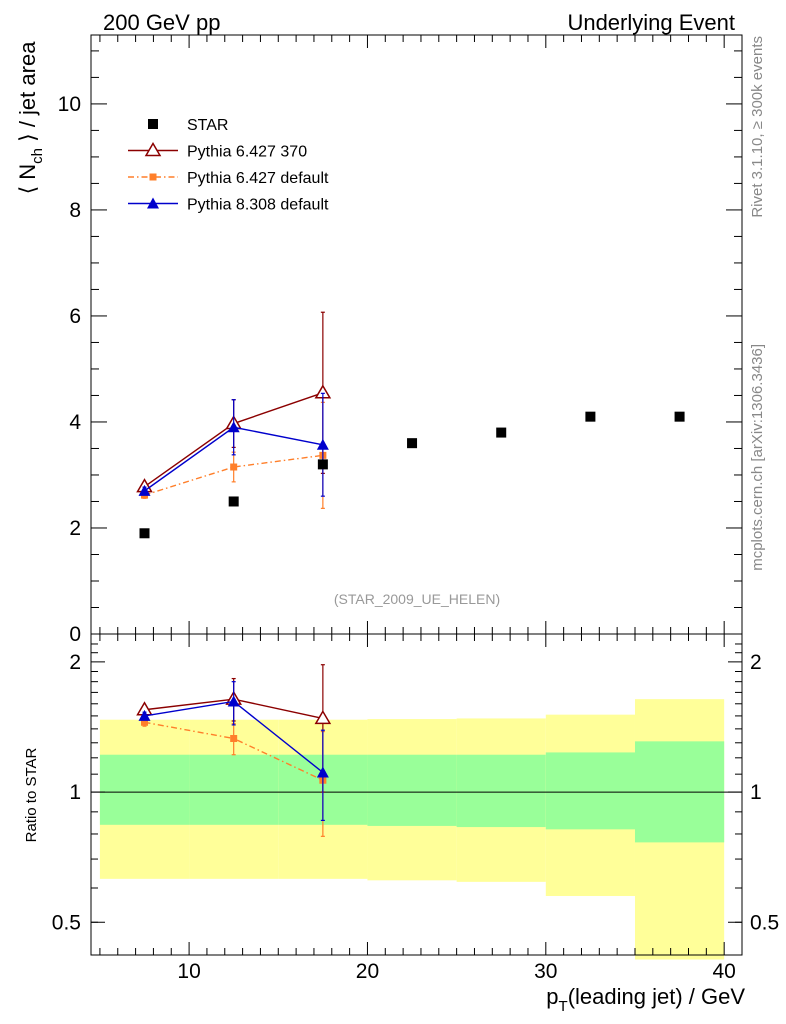 The width and height of the screenshot is (786, 1024). Describe the element at coordinates (75, 316) in the screenshot. I see `y-tick-label: 6` at that location.